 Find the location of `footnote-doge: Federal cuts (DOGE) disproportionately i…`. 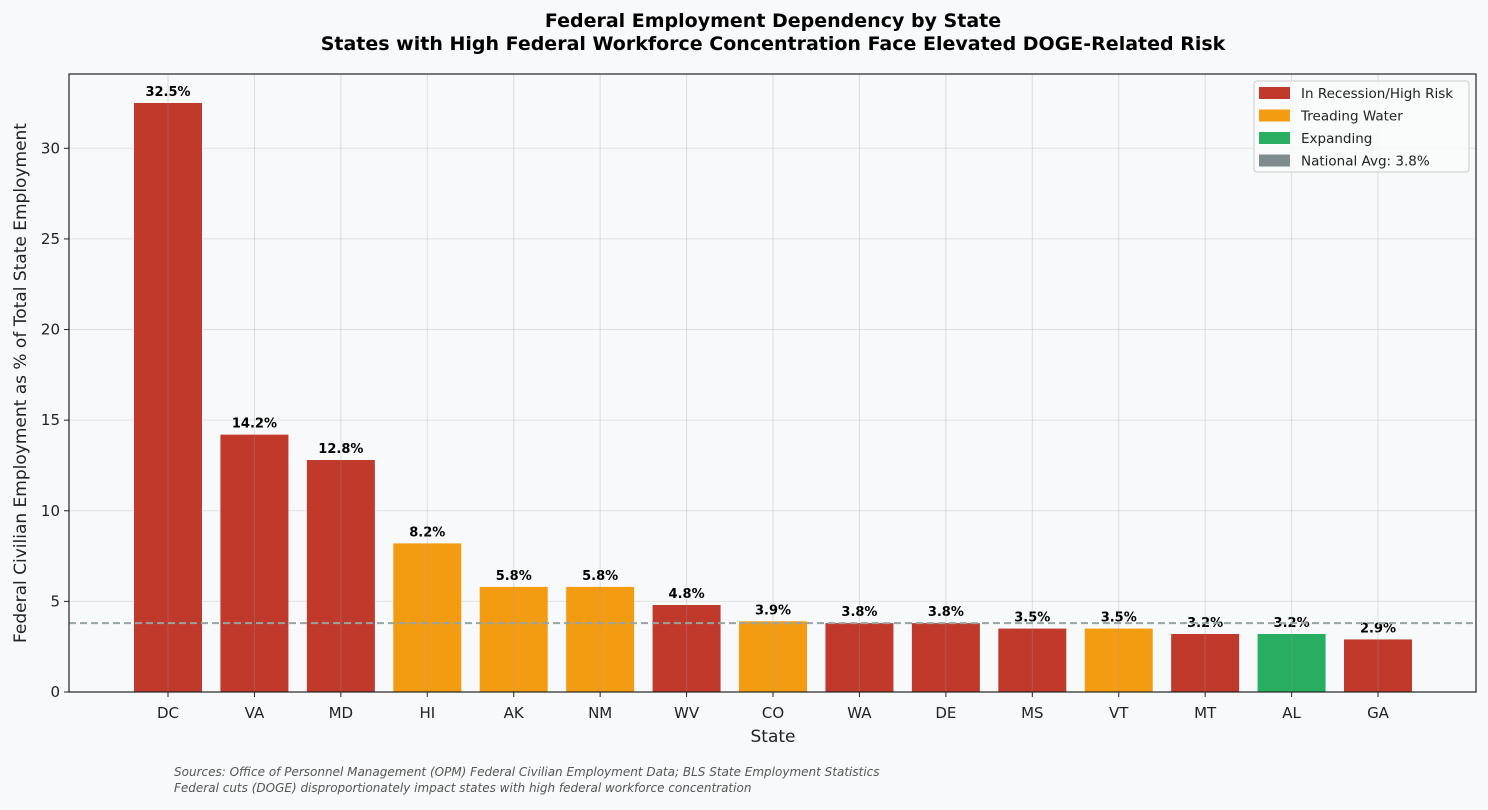

footnote-doge: Federal cuts (DOGE) disproportionately i… is located at coordinates (462, 788).